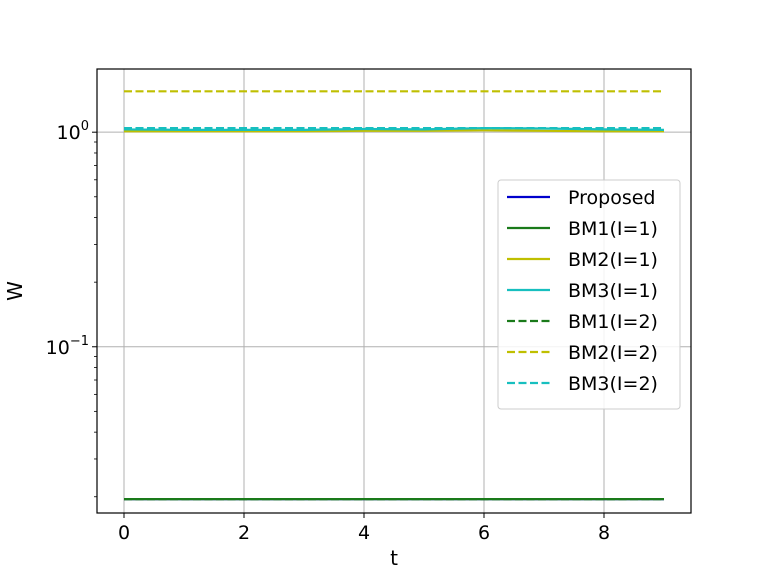 The image size is (768, 576). What do you see at coordinates (124, 533) in the screenshot?
I see `x-tick-label: 0` at bounding box center [124, 533].